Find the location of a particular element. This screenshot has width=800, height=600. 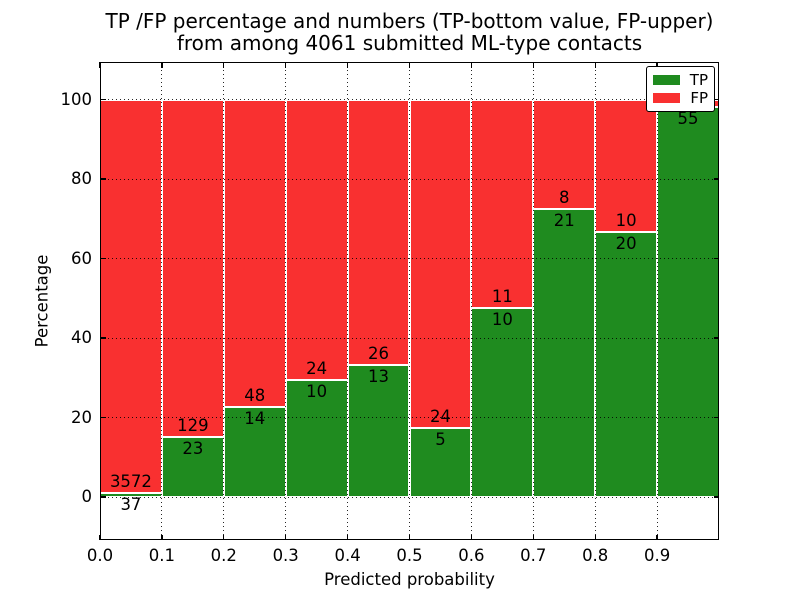

x-tick-label: 0.5 is located at coordinates (409, 555).